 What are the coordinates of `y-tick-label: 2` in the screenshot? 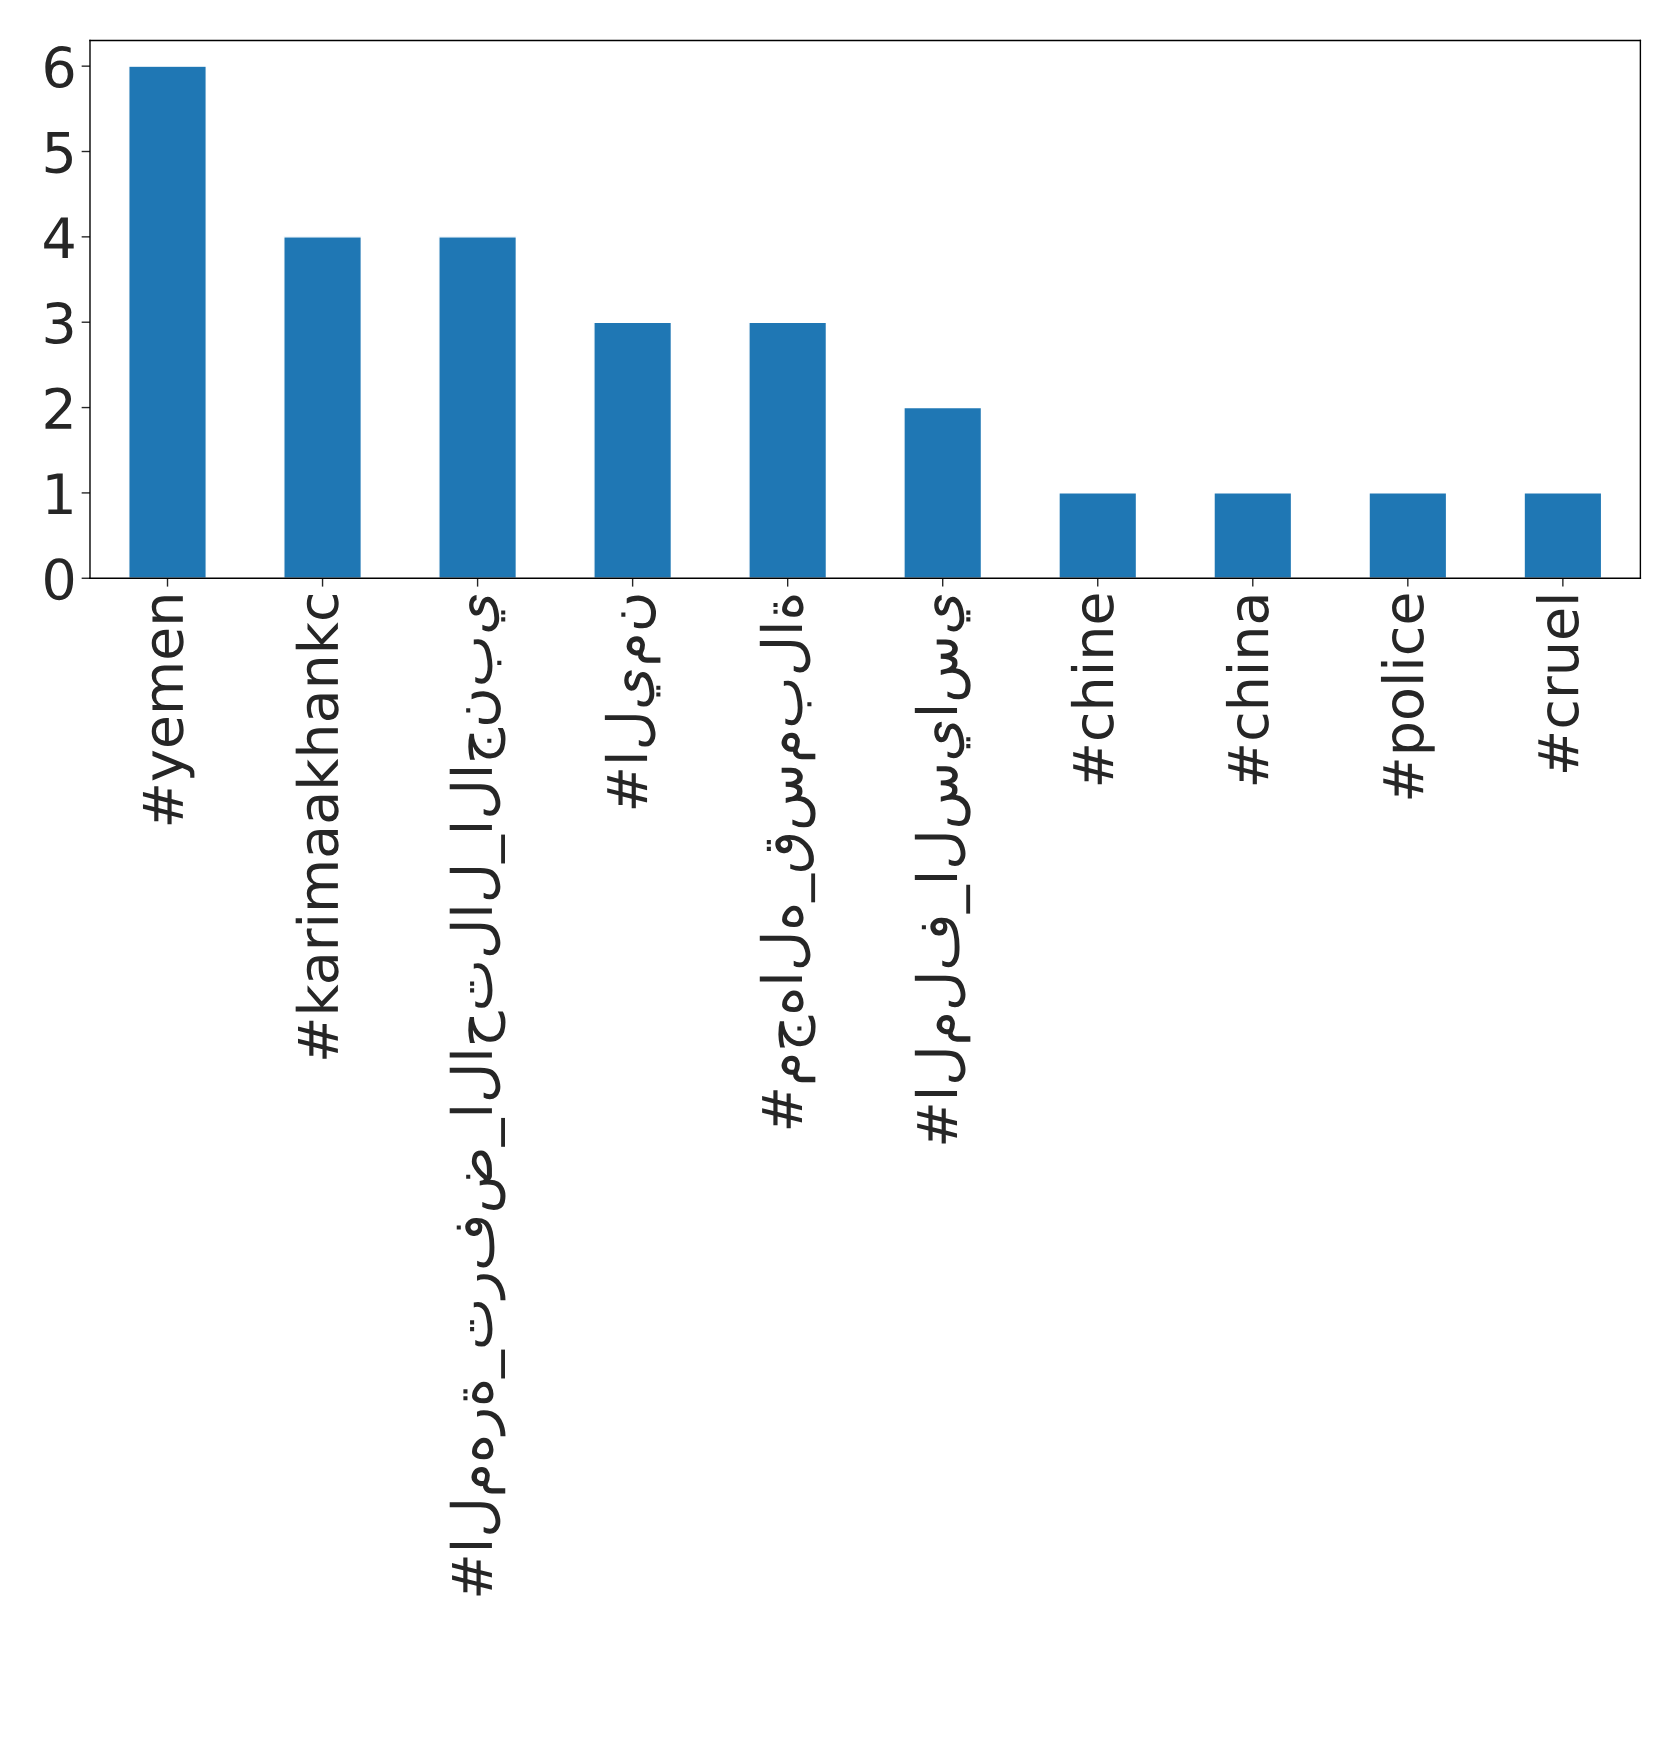 It's located at (58, 408).